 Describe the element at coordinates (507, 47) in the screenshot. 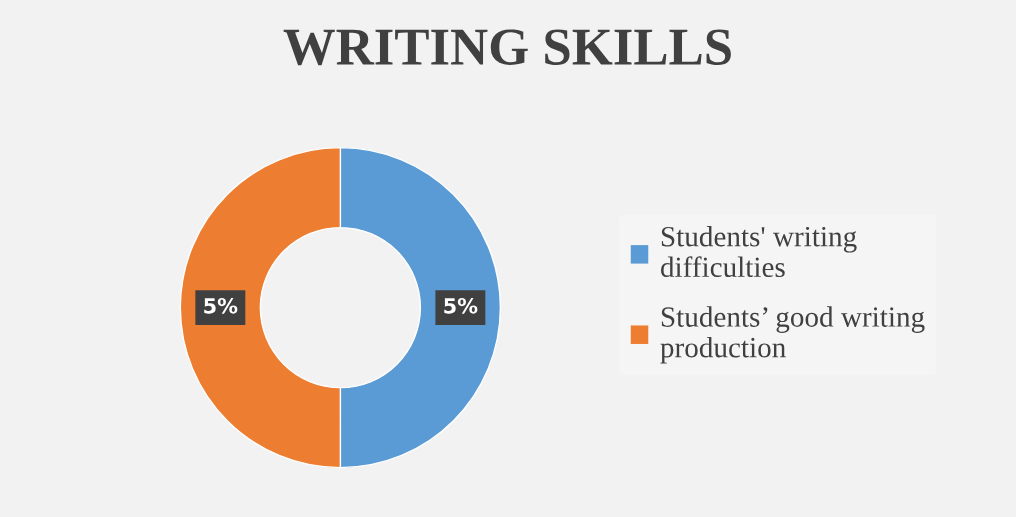

I see `chart-title: WRITING SKILLS` at that location.